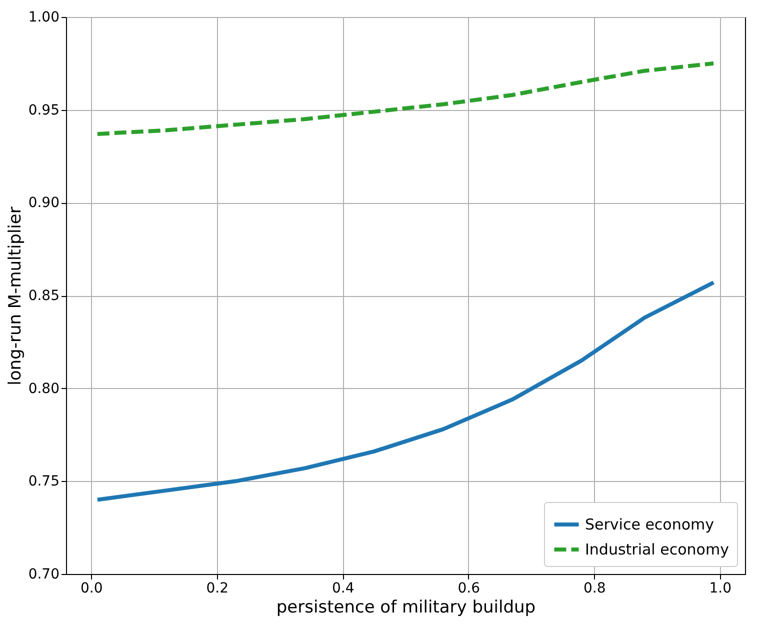  What do you see at coordinates (469, 588) in the screenshot?
I see `x-tick-label: 0.6` at bounding box center [469, 588].